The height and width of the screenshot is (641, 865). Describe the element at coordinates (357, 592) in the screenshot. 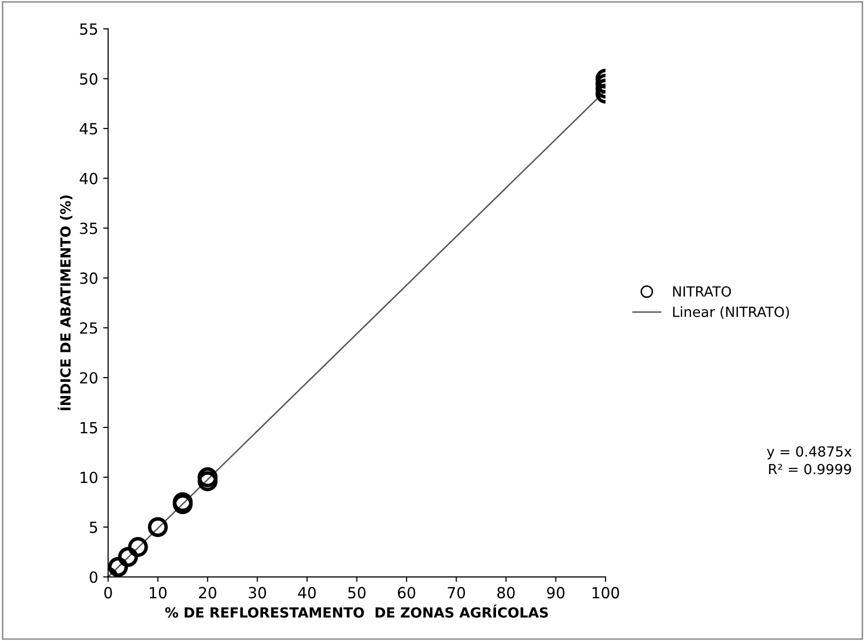

I see `x-tick-label: 50` at that location.